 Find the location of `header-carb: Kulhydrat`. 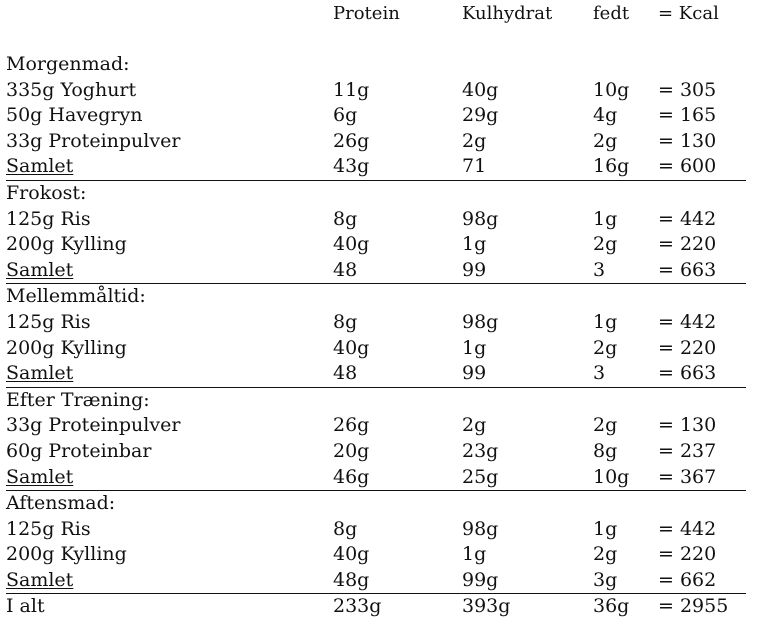

header-carb: Kulhydrat is located at coordinates (507, 13).